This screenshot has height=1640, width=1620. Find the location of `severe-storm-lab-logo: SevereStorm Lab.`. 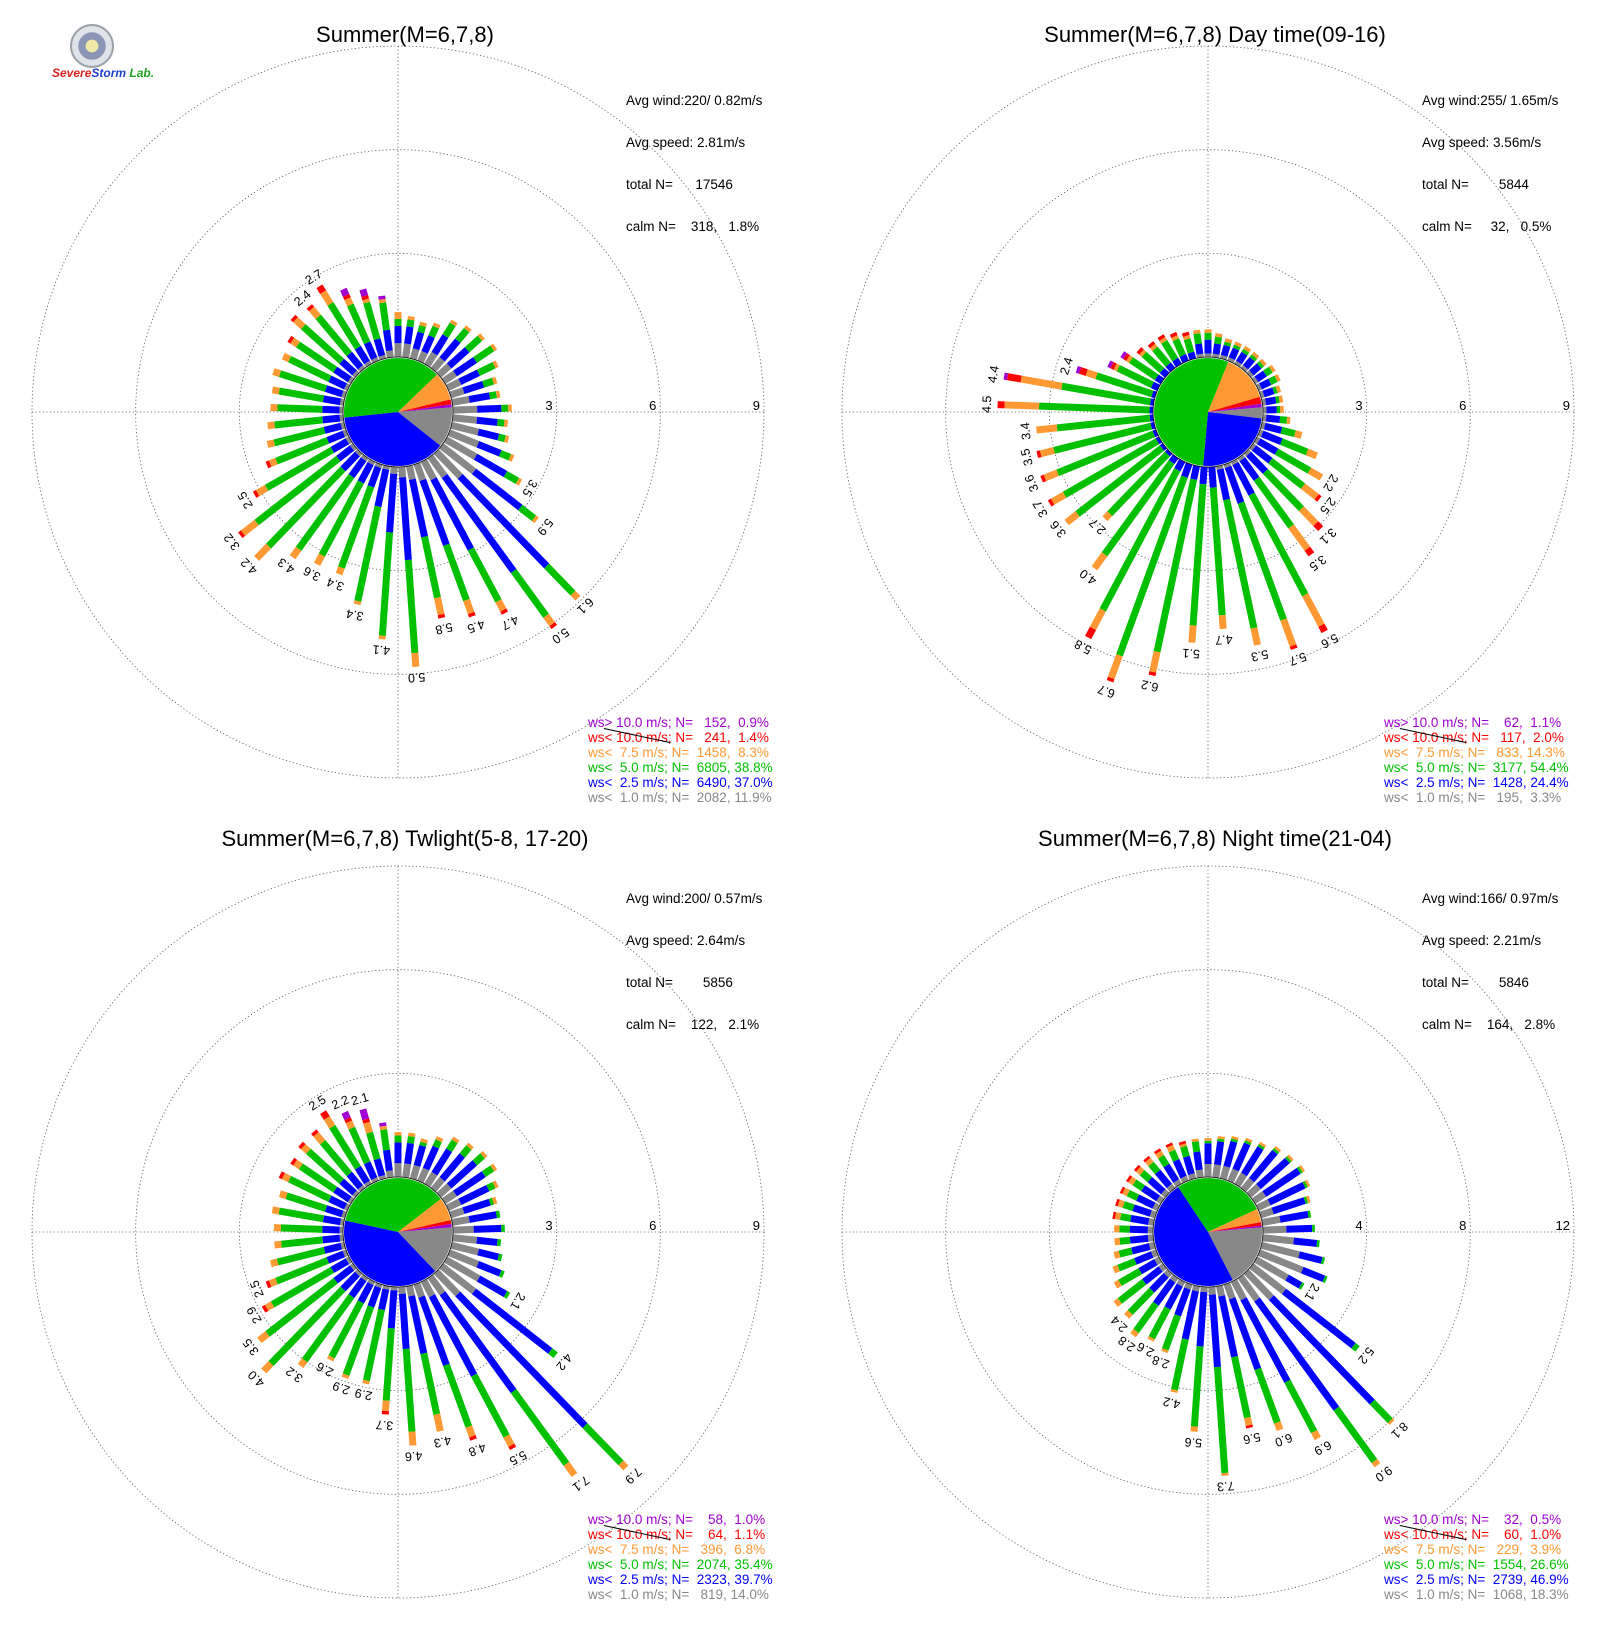

severe-storm-lab-logo: SevereStorm Lab. is located at coordinates (103, 53).